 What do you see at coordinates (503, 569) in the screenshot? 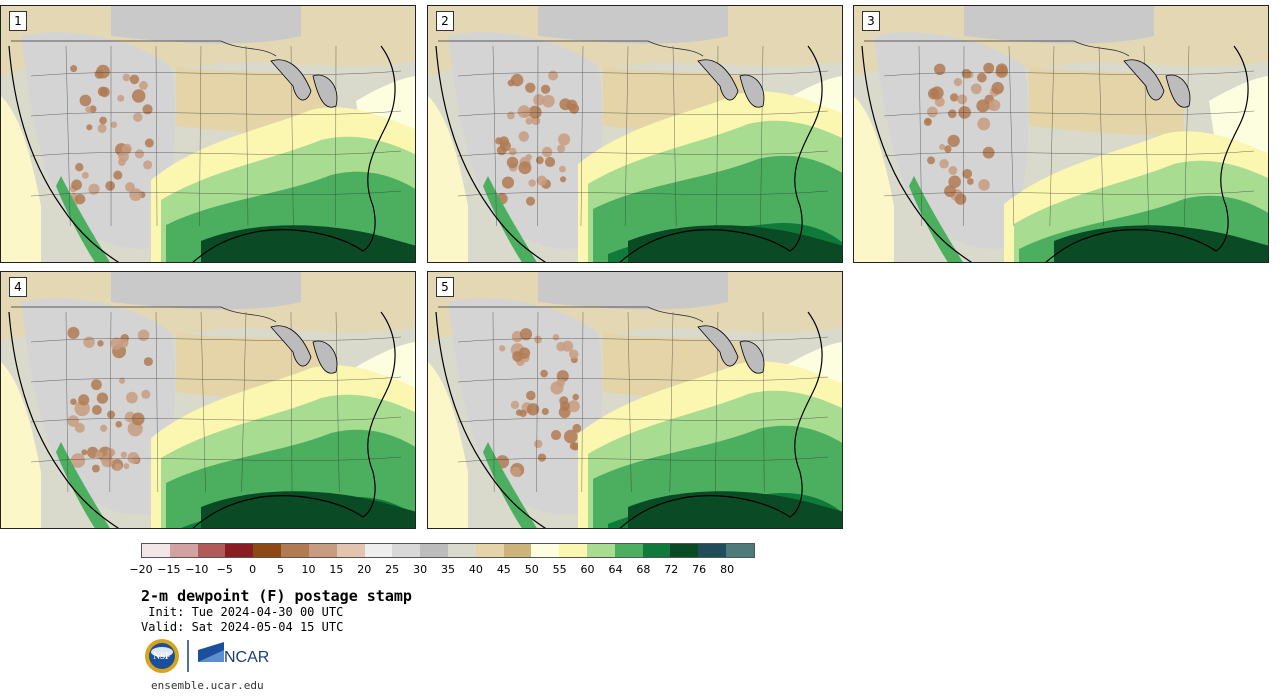
I see `colorbar-tick-label: 45` at bounding box center [503, 569].